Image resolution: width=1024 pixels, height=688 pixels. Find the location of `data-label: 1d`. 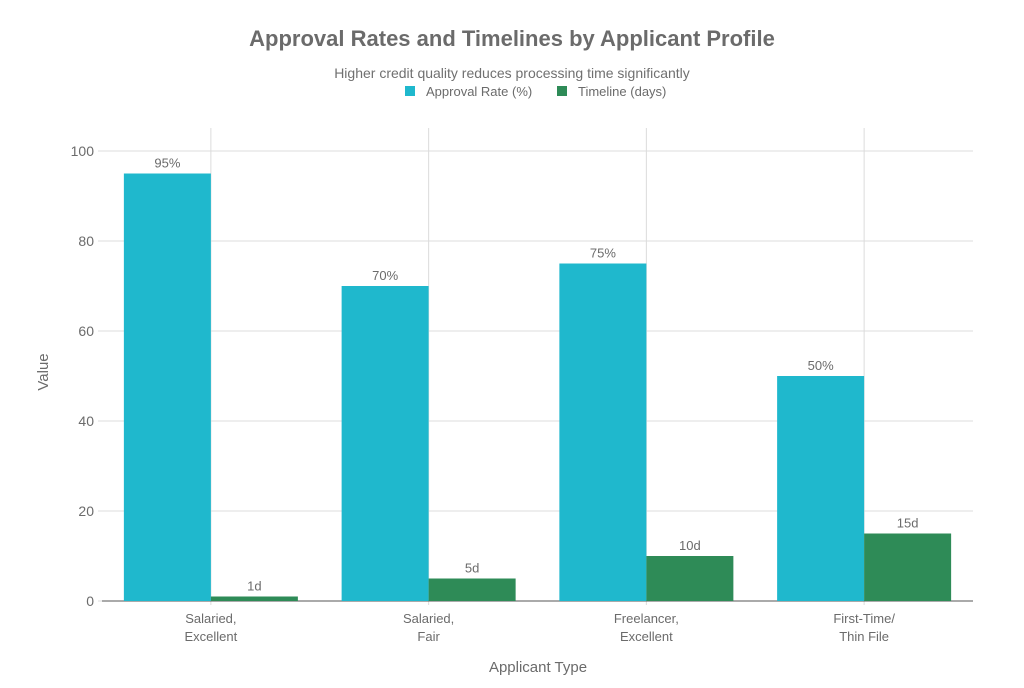

data-label: 1d is located at coordinates (254, 586).